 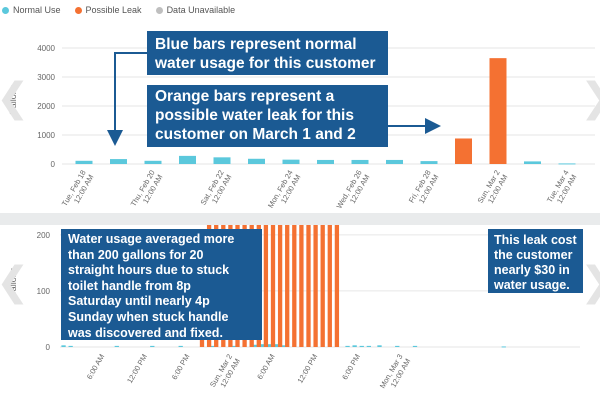 I want to click on callout-line: straight hours due to stuck, so click(x=149, y=270).